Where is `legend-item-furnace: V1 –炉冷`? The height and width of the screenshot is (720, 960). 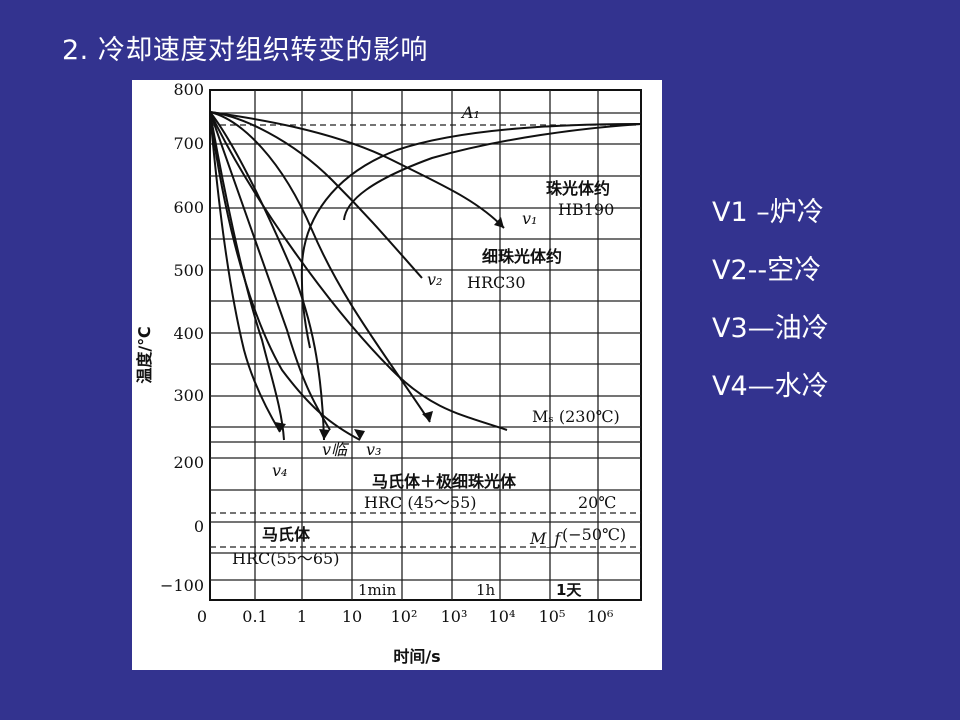 legend-item-furnace: V1 –炉冷 is located at coordinates (768, 212).